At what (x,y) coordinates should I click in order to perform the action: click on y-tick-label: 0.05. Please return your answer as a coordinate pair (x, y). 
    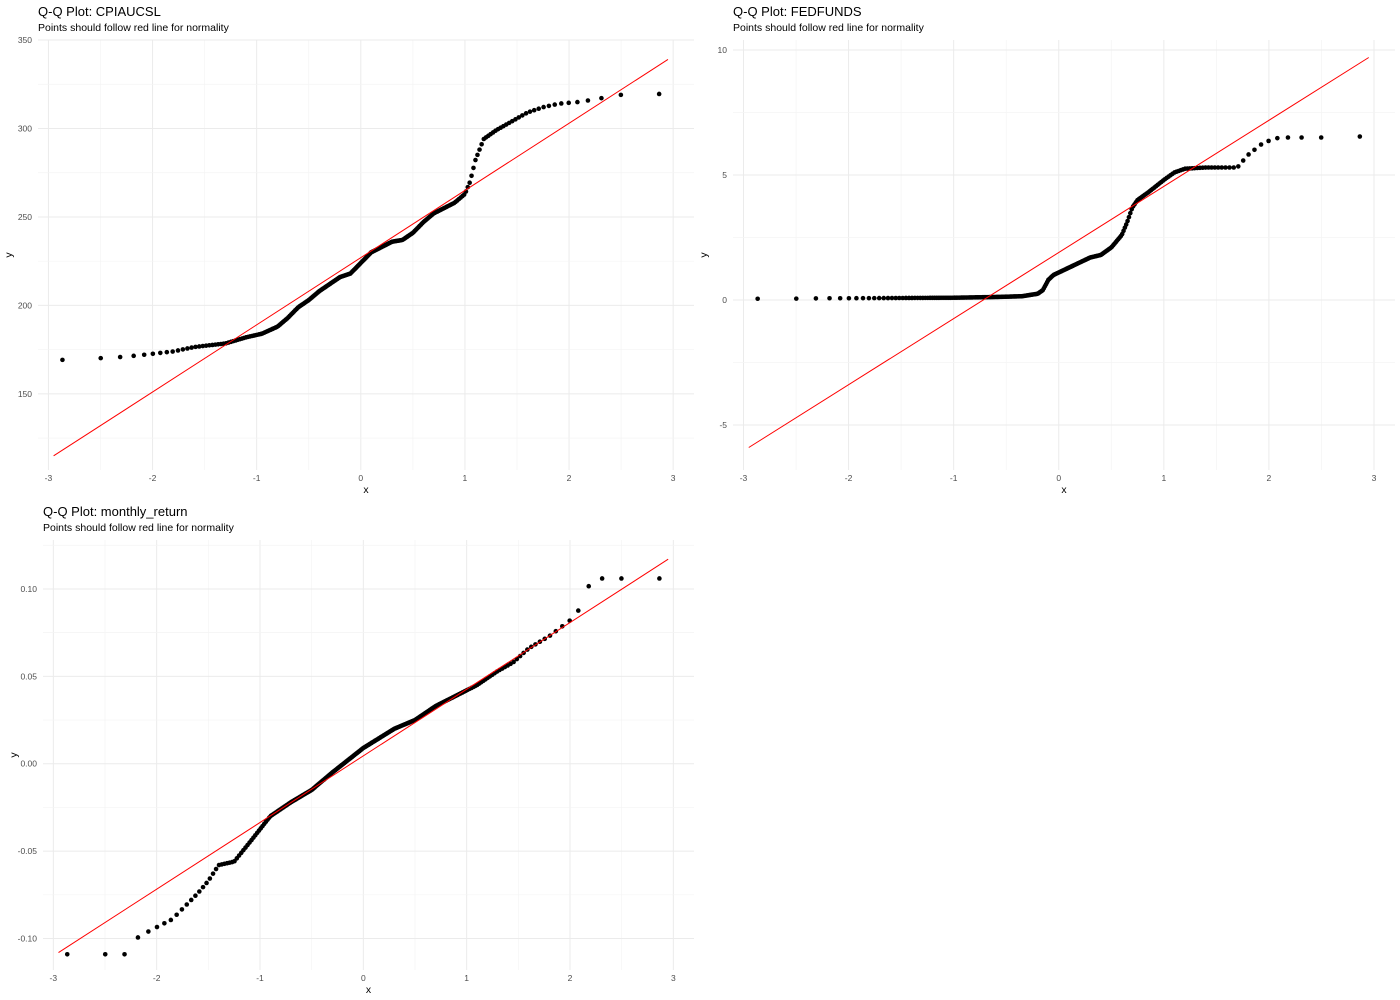
    Looking at the image, I should click on (28, 676).